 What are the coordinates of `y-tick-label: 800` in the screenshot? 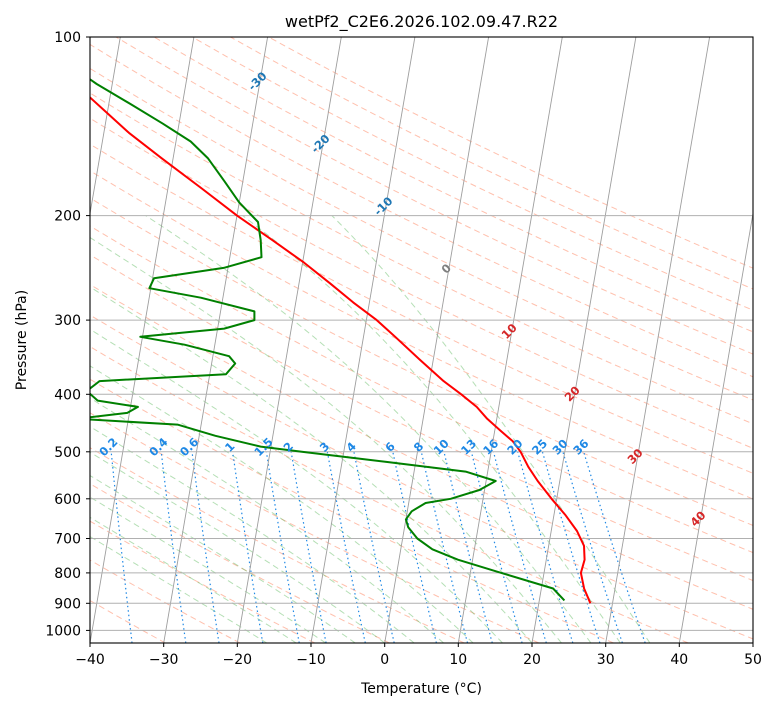 It's located at (67, 574).